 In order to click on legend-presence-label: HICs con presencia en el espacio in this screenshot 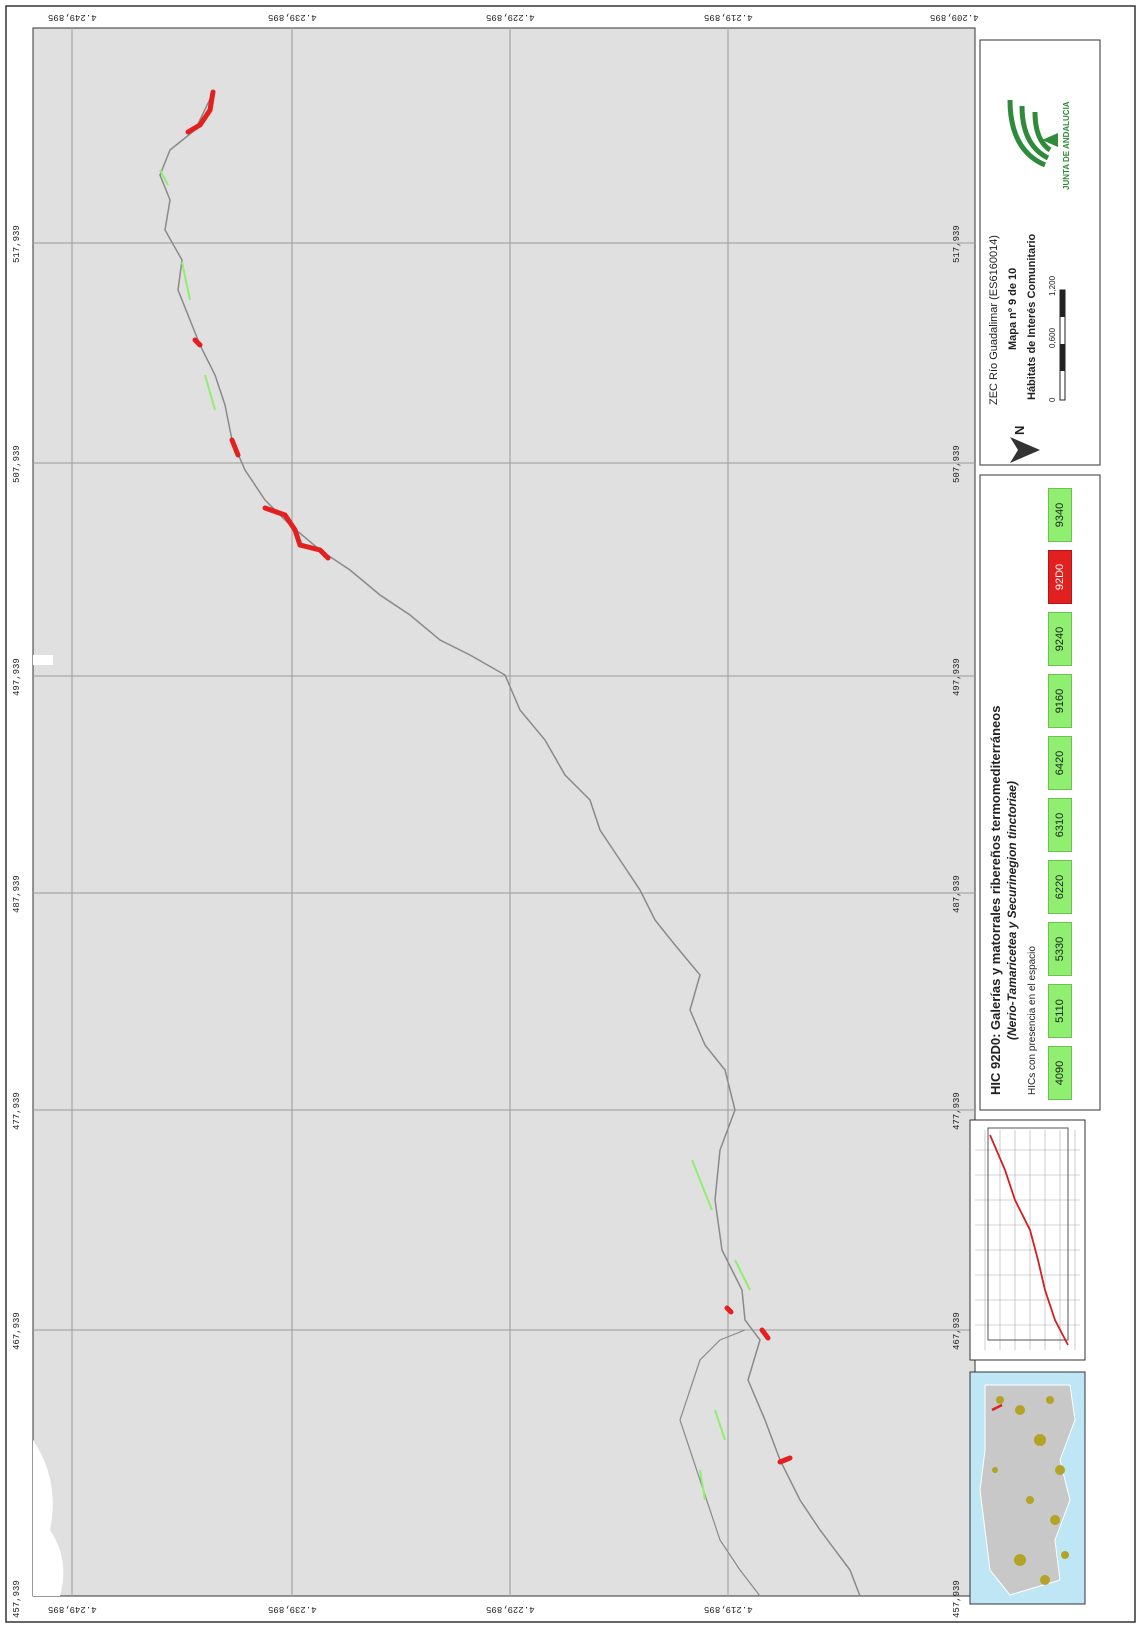, I will do `click(1032, 1020)`.